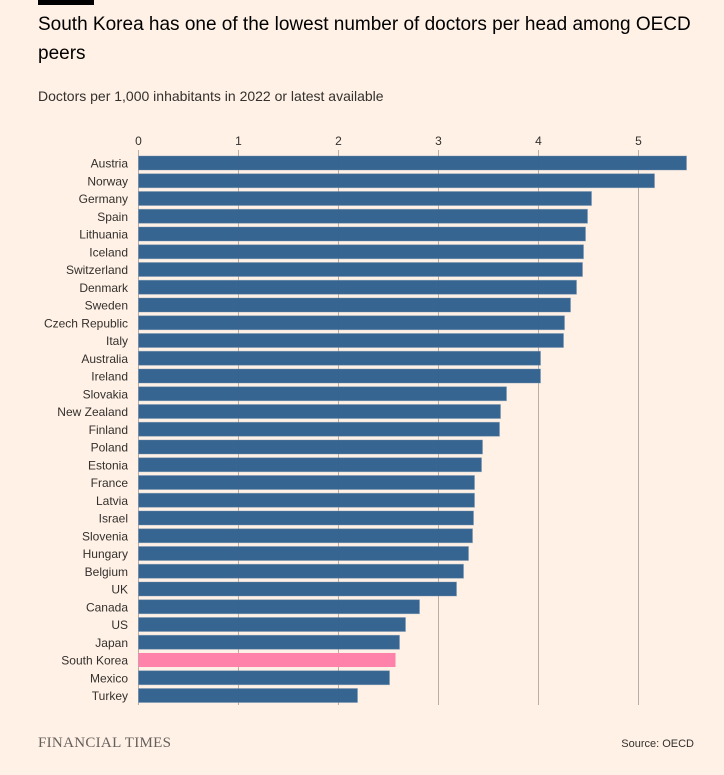 Image resolution: width=724 pixels, height=775 pixels. Describe the element at coordinates (105, 554) in the screenshot. I see `category-label: Hungary` at that location.